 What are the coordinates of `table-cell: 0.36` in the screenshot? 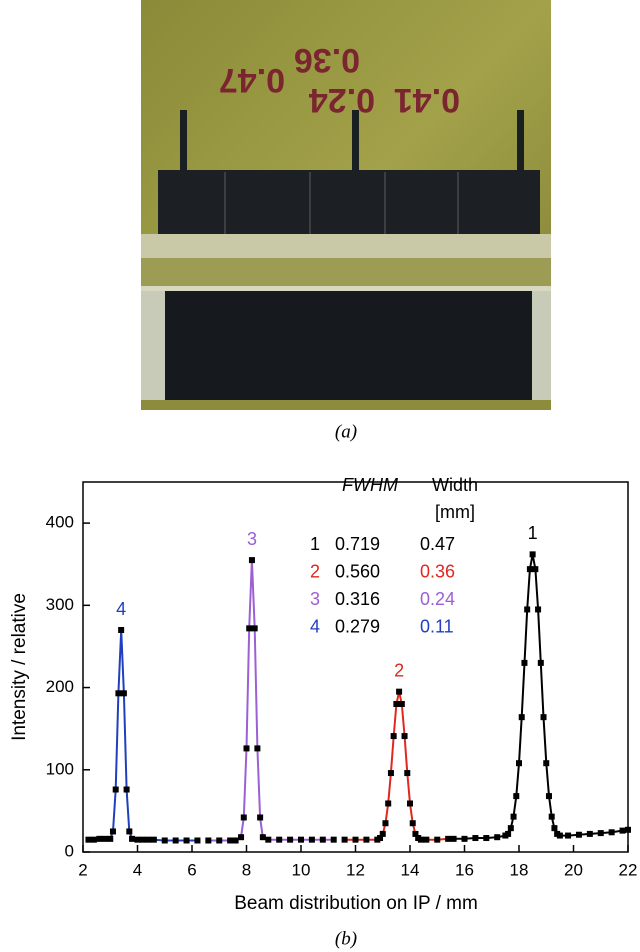 It's located at (437, 571).